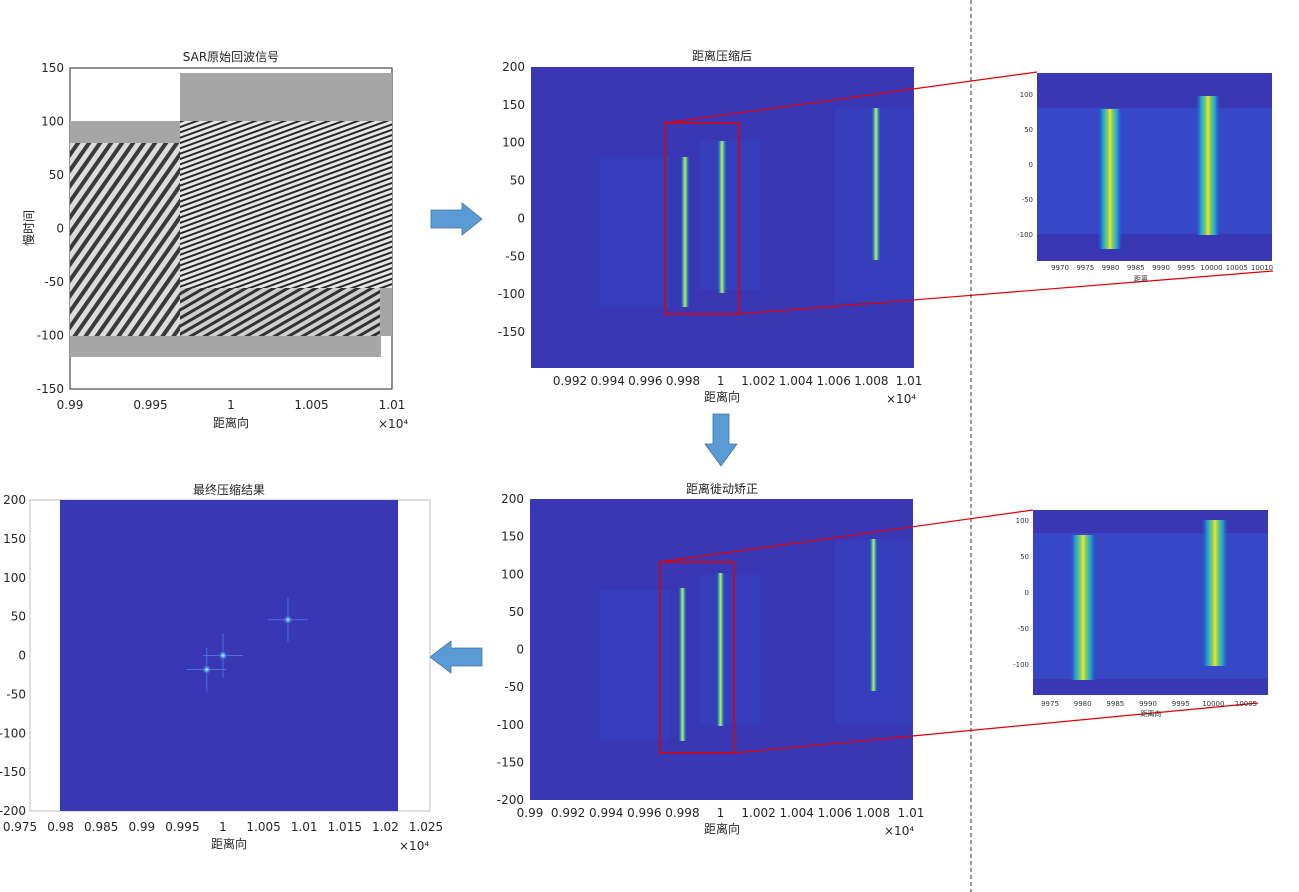  Describe the element at coordinates (29, 228) in the screenshot. I see `y-axis-label: 慢时间` at that location.